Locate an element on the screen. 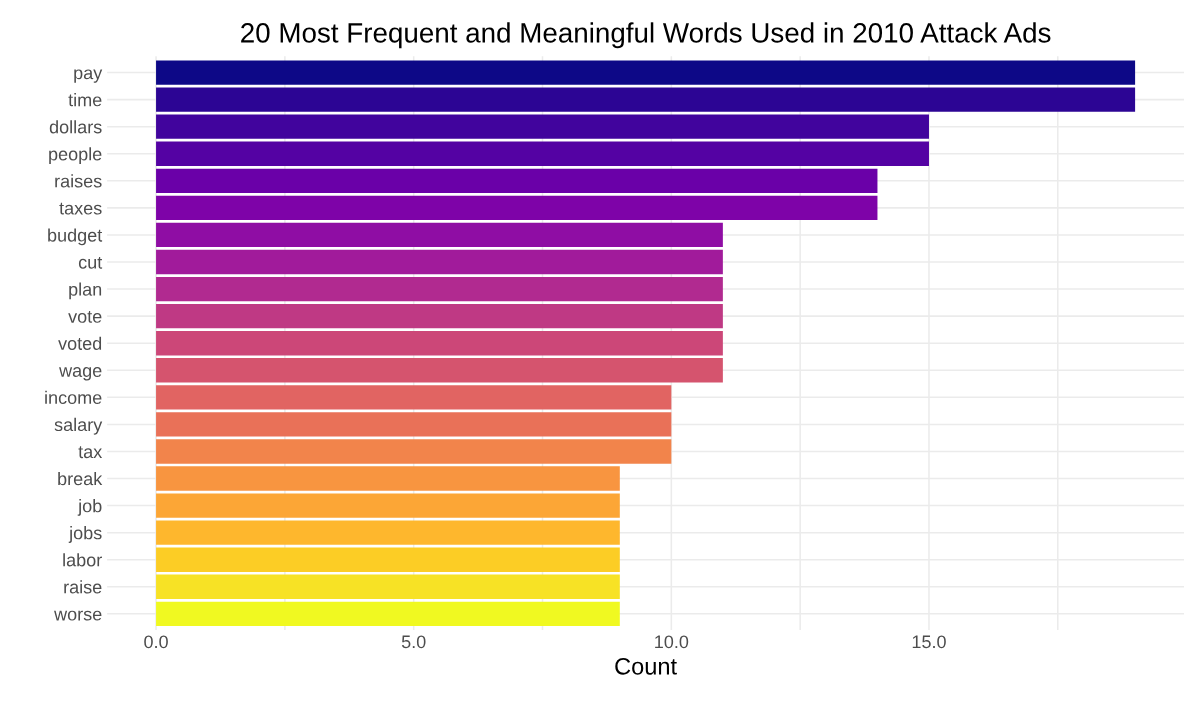 This screenshot has width=1190, height=704. chart-title: 20 Most Frequent and Meaningful Words Used in 2010 Attack Ads is located at coordinates (646, 35).